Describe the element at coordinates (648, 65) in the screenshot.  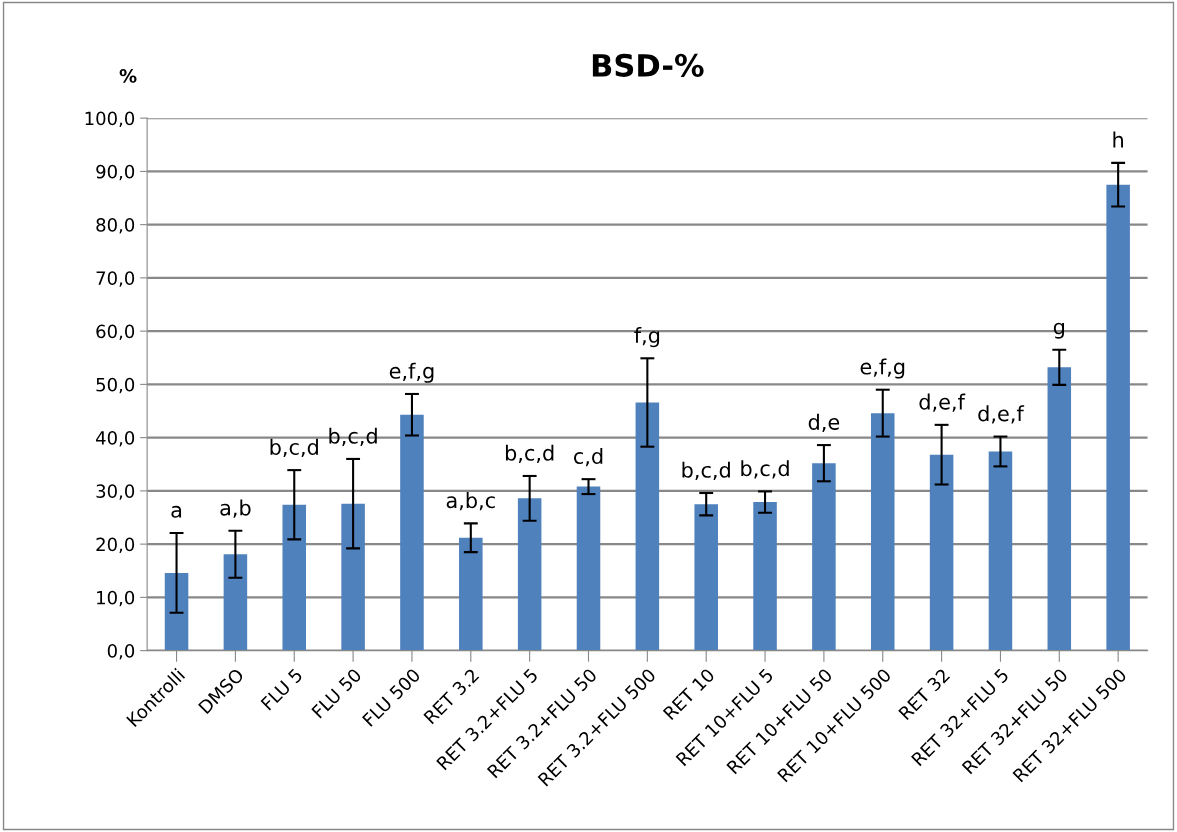
I see `chart-title: BSD-%` at that location.